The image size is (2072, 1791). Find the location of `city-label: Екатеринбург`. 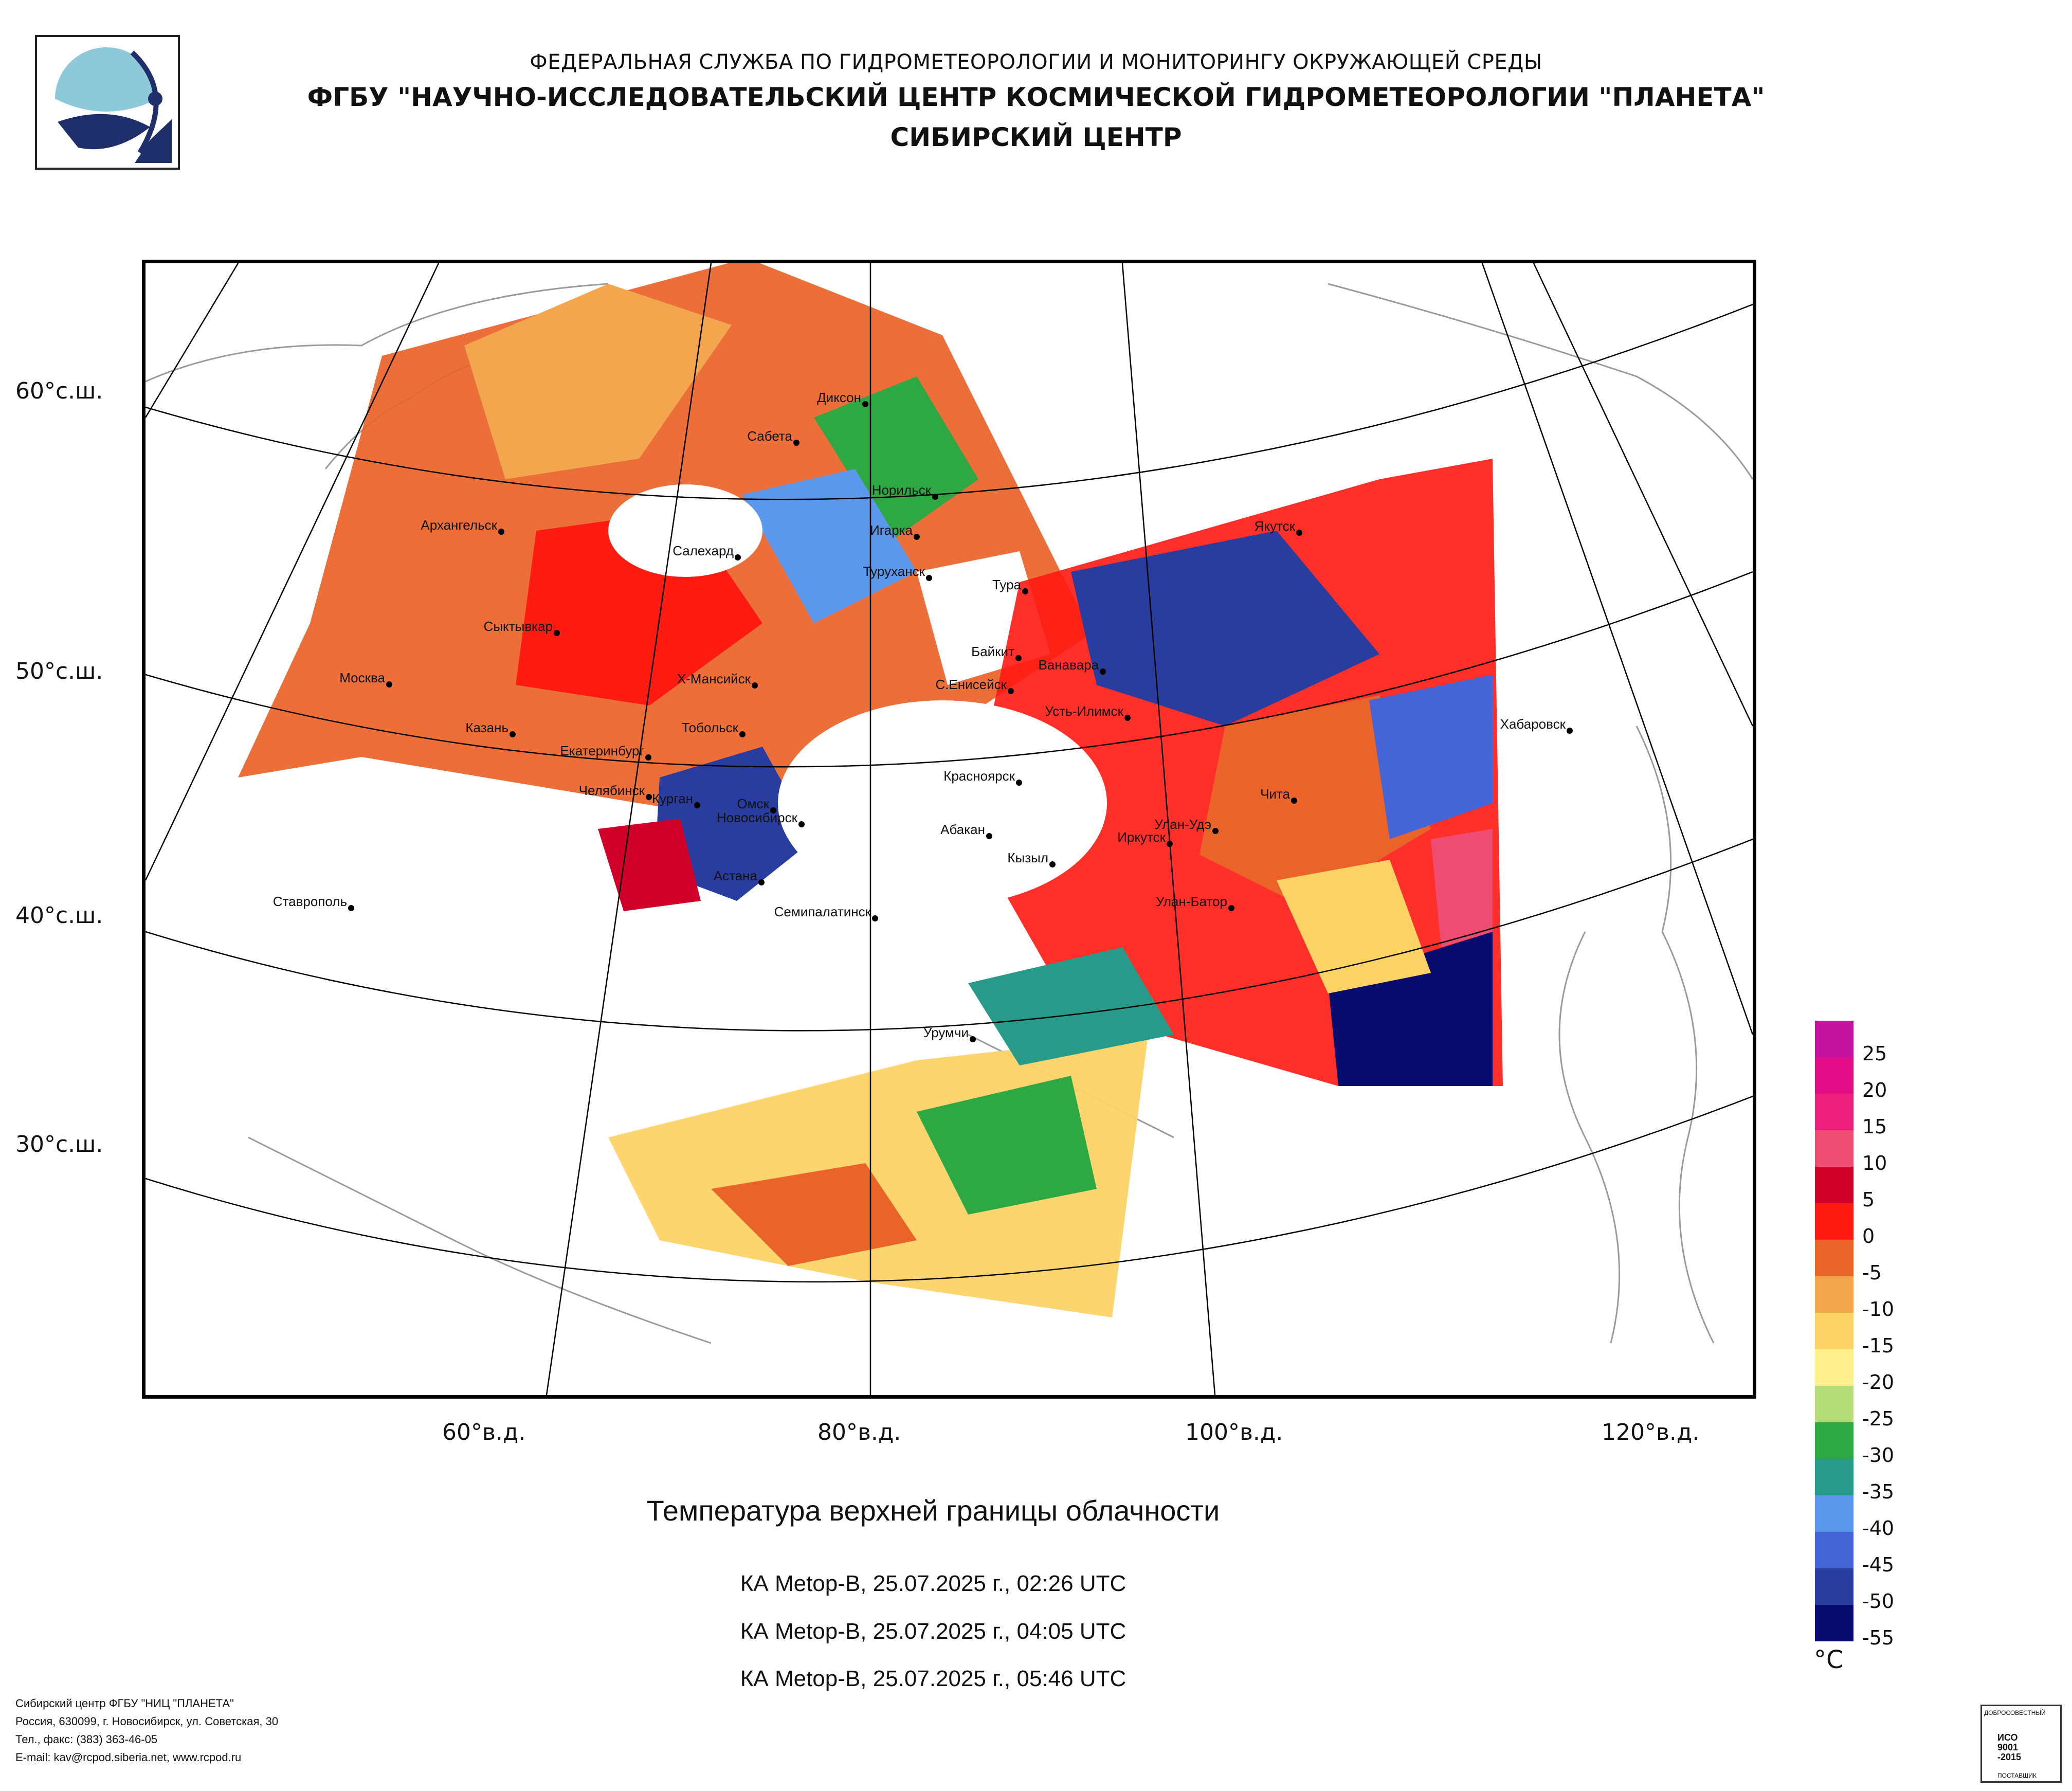

city-label: Екатеринбург is located at coordinates (602, 750).